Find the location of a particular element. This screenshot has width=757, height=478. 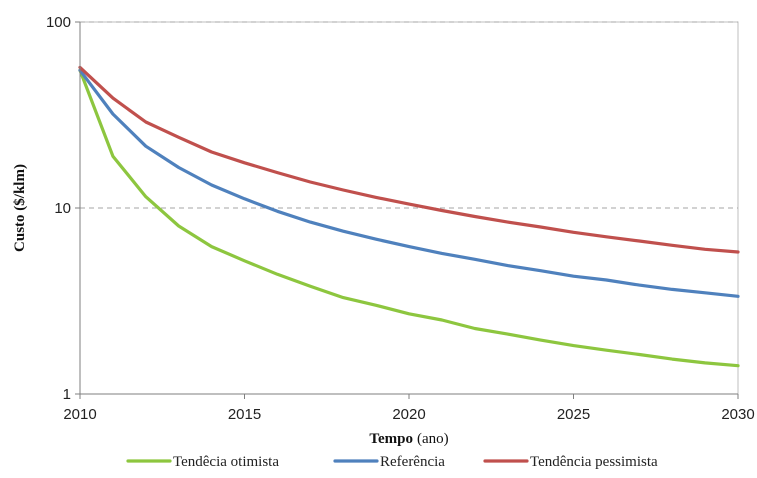

y-tick-labels: 1 10 100 is located at coordinates (63, 208).